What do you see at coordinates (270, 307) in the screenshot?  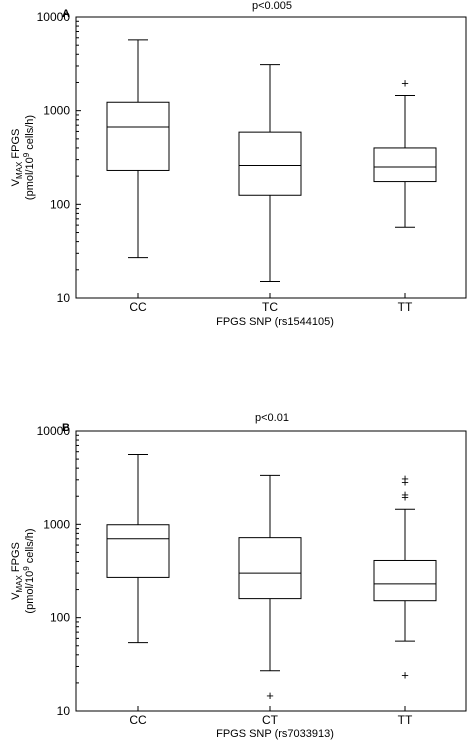 I see `x-tick-label: TC` at bounding box center [270, 307].